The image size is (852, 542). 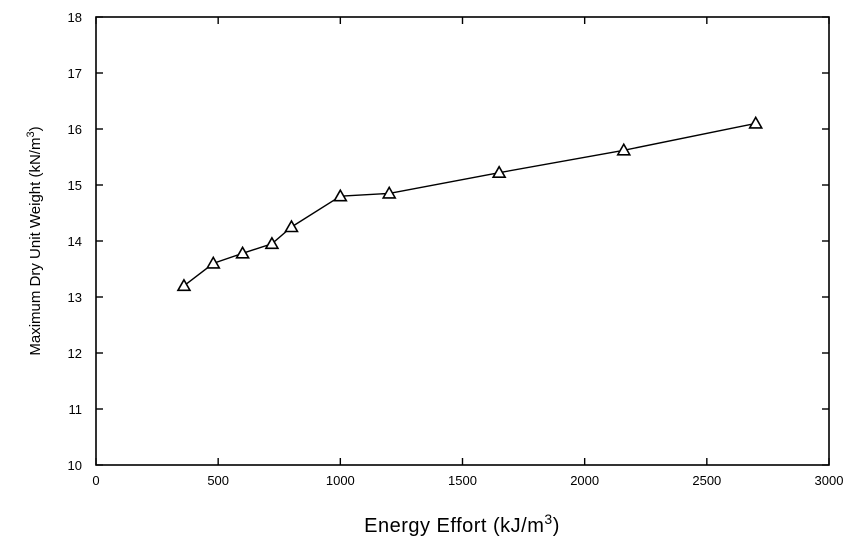 What do you see at coordinates (95, 480) in the screenshot?
I see `x-tick-label: 0` at bounding box center [95, 480].